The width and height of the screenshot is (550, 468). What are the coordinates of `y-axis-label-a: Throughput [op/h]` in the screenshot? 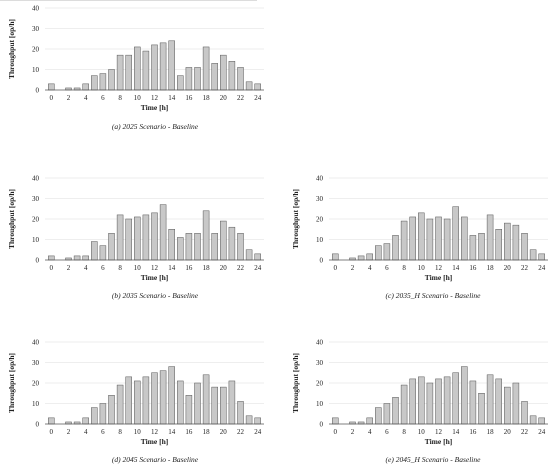 It's located at (11, 49).